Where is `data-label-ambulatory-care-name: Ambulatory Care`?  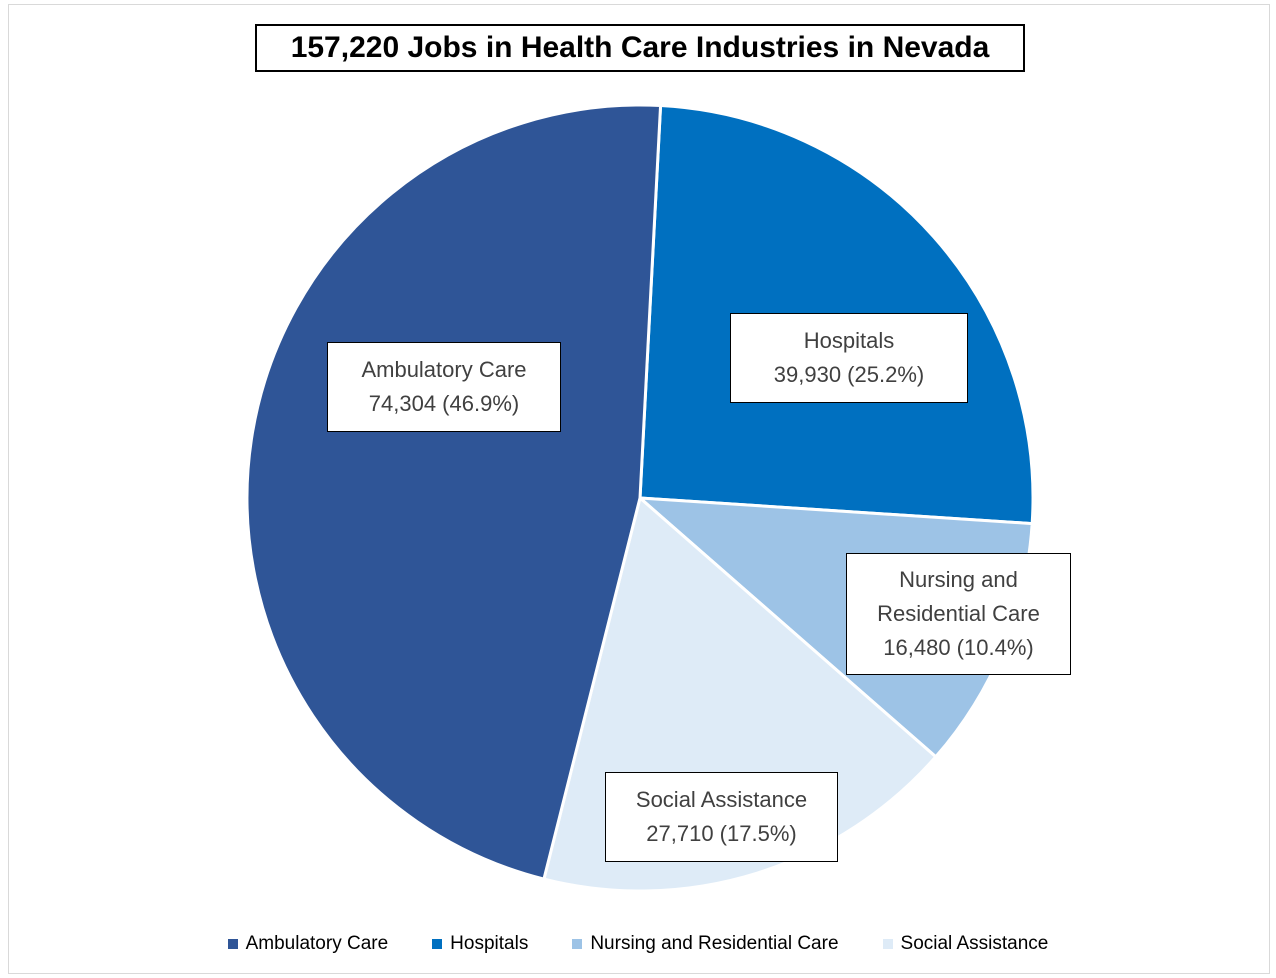 data-label-ambulatory-care-name: Ambulatory Care is located at coordinates (444, 369).